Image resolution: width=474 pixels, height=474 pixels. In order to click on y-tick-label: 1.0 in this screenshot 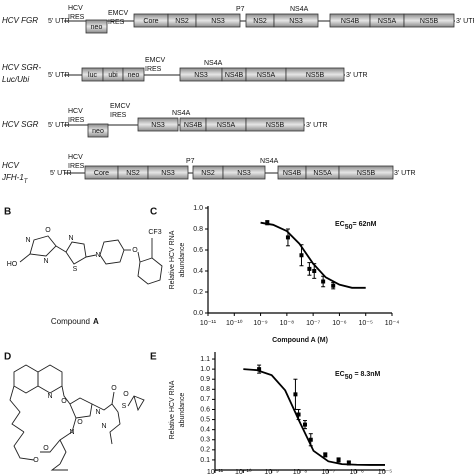, I will do `click(205, 369)`.